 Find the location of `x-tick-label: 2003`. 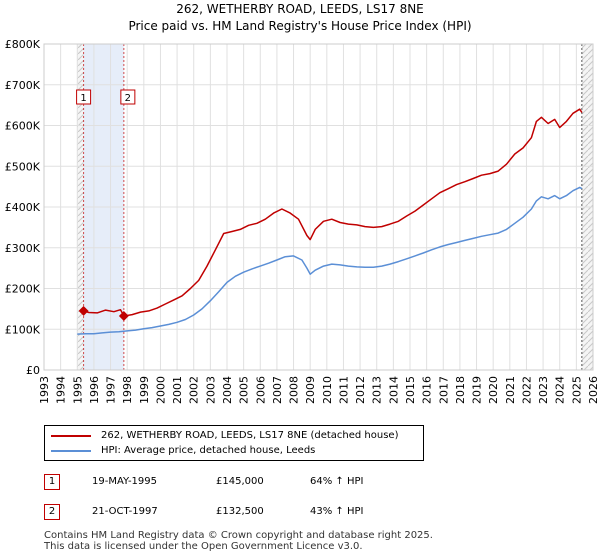

x-tick-label: 2003 is located at coordinates (210, 390).